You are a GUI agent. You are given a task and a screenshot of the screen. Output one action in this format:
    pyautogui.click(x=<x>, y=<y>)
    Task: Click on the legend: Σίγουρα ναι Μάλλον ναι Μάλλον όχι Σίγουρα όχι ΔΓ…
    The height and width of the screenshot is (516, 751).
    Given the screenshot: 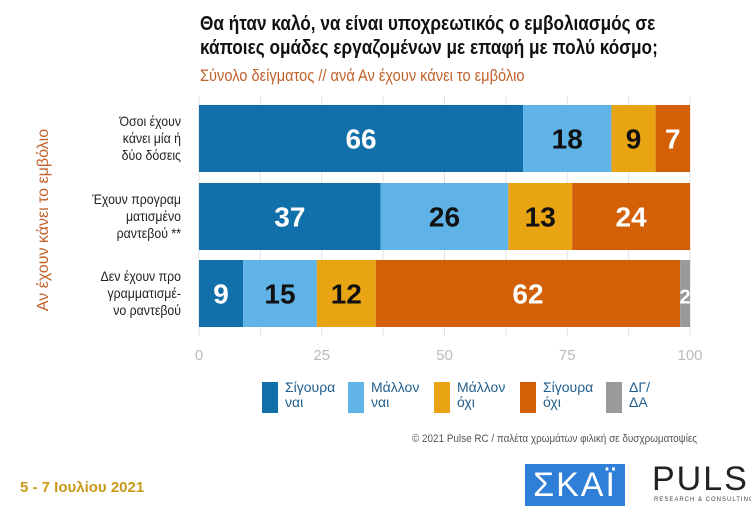 What is the action you would take?
    pyautogui.click(x=472, y=396)
    